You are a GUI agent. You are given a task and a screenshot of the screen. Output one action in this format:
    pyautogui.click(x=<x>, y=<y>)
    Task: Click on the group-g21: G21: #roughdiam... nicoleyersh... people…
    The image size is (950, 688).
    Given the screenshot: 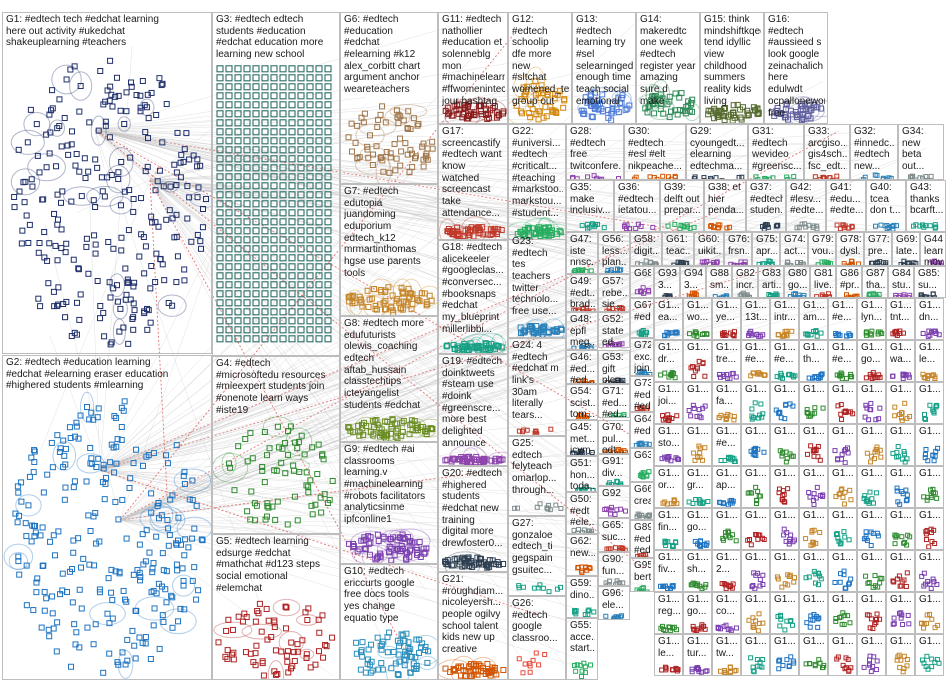 What is the action you would take?
    pyautogui.click(x=473, y=626)
    